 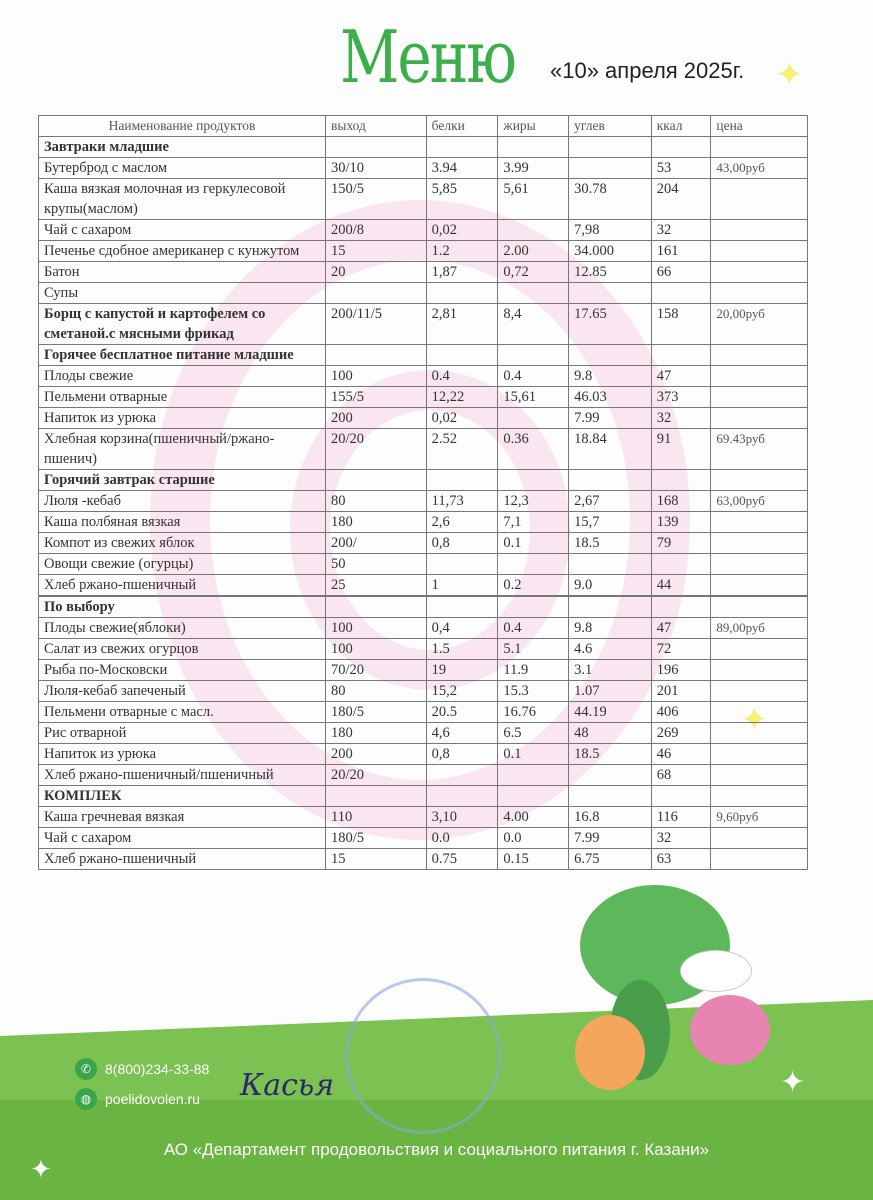 What do you see at coordinates (610, 126) in the screenshot?
I see `column-header: углев` at bounding box center [610, 126].